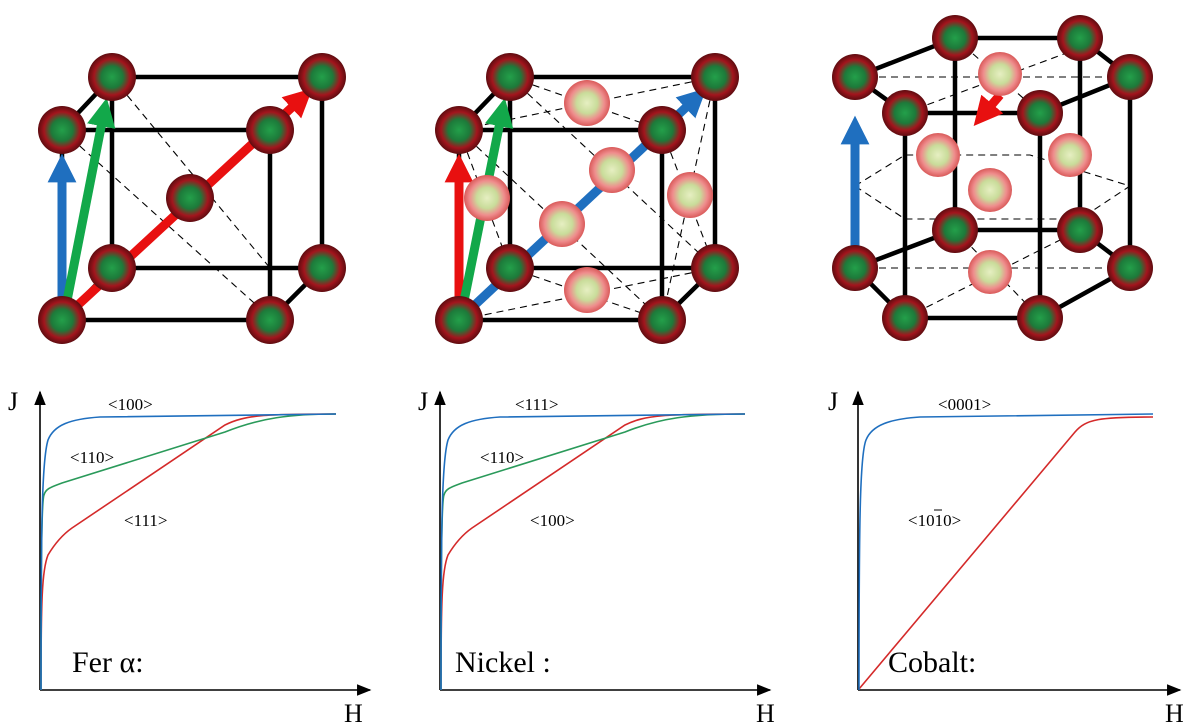 This screenshot has width=1192, height=727. I want to click on hcp-crystal, so click(992, 178).